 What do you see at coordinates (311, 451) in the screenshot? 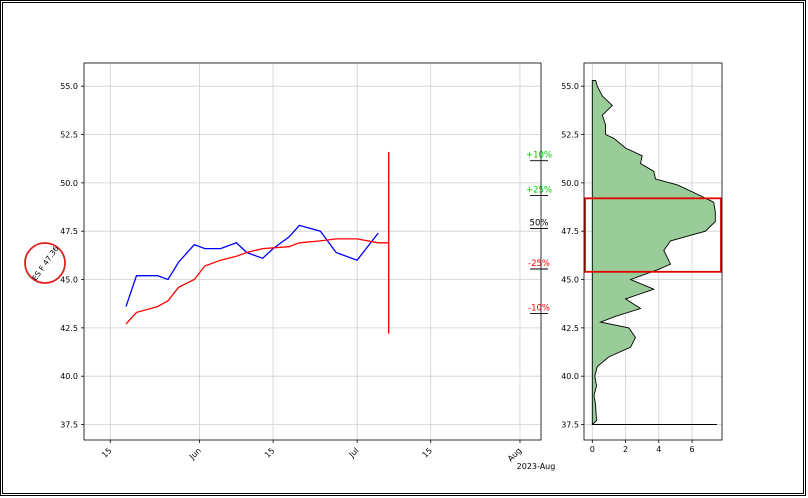
I see `main-x-axis: 15 Jun 15 Jul 15 Aug` at bounding box center [311, 451].